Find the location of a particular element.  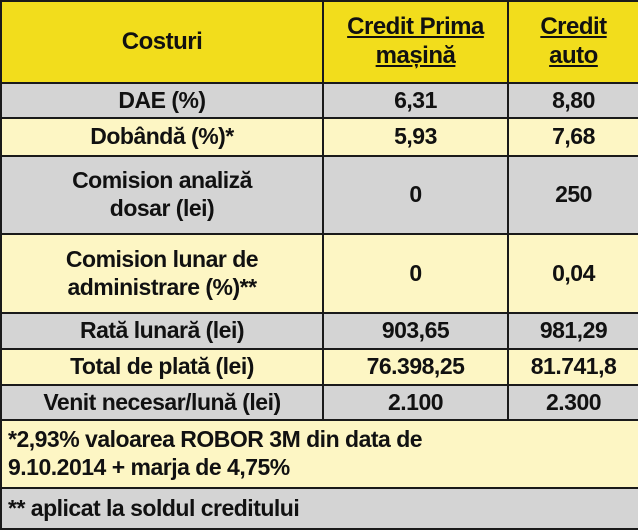

value-cell: 981,29 is located at coordinates (572, 331).